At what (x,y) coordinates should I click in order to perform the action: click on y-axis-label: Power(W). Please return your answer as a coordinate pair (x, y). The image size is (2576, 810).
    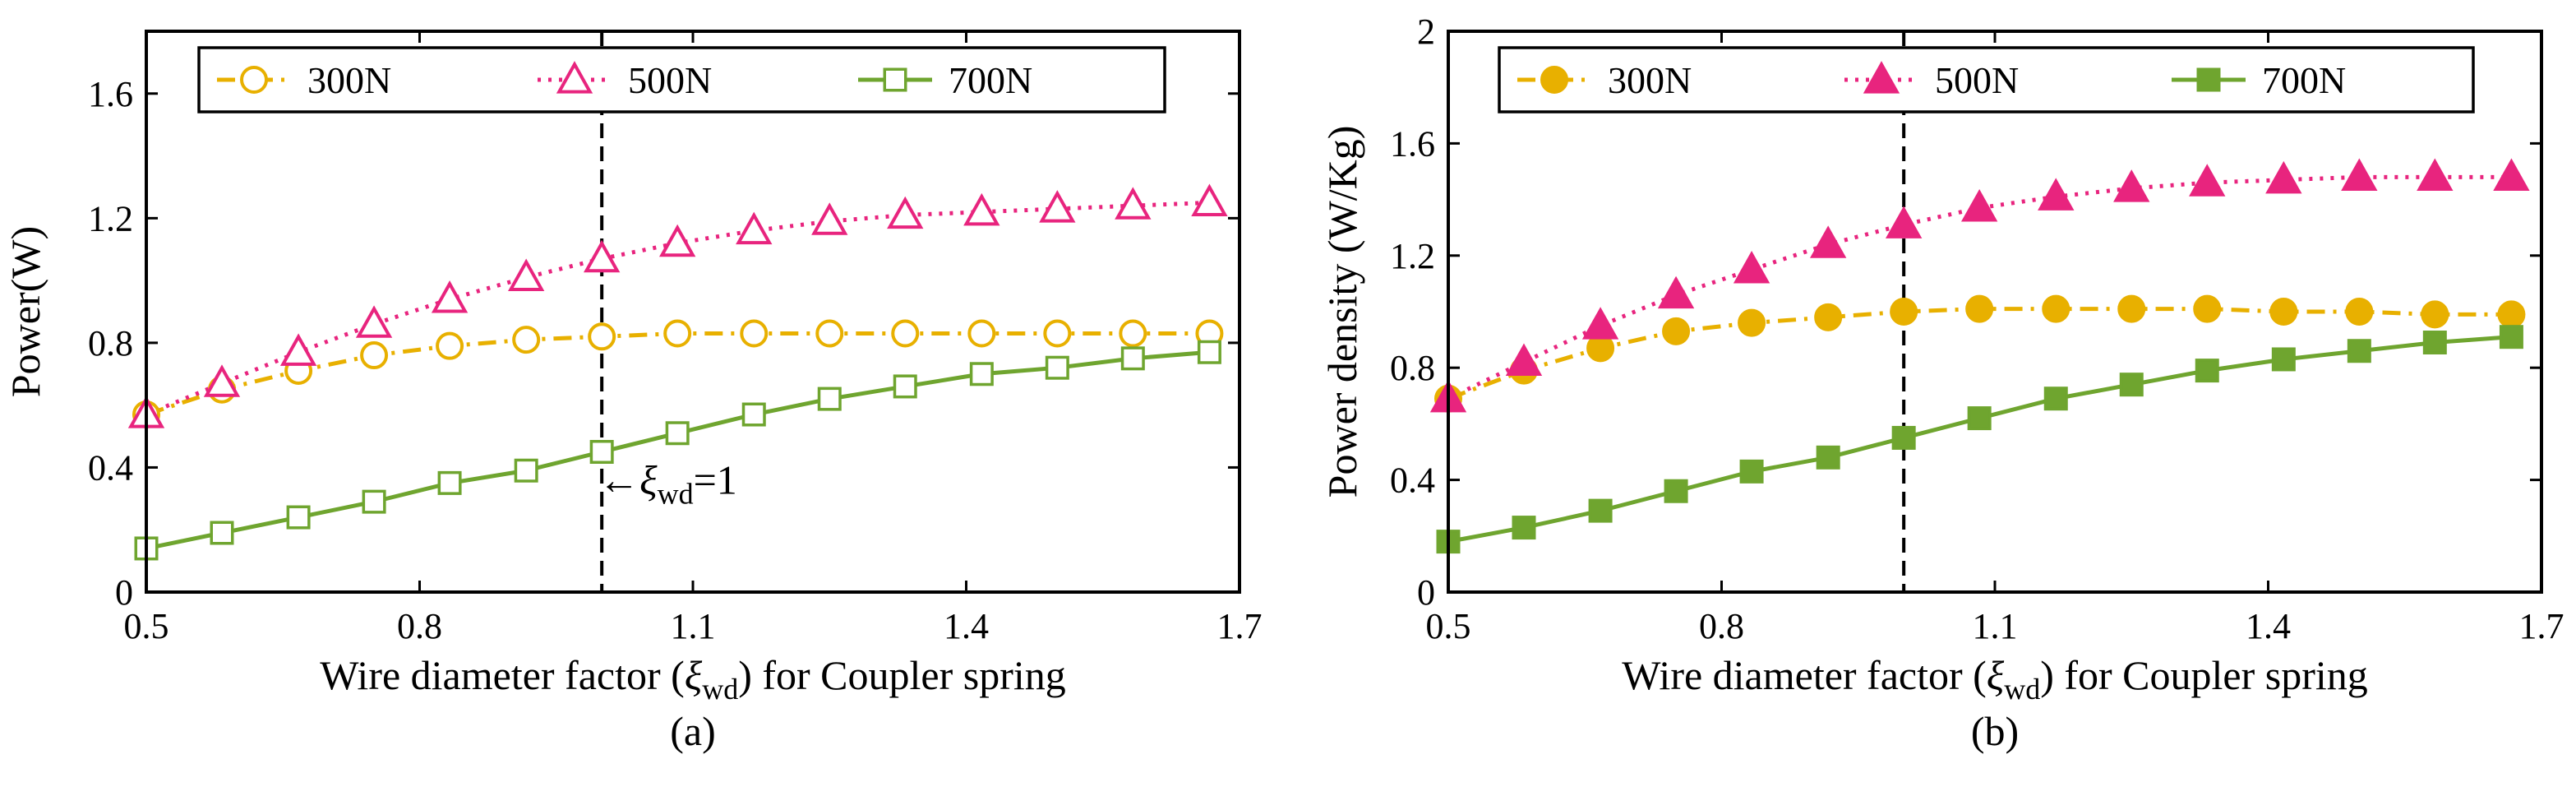
    Looking at the image, I should click on (25, 312).